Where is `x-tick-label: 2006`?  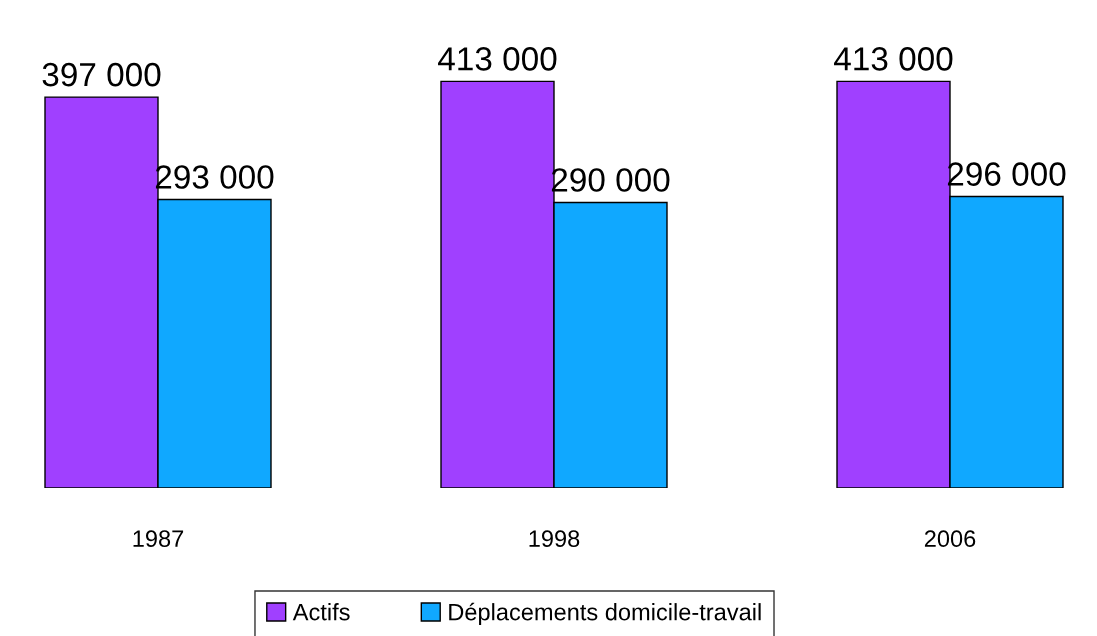 x-tick-label: 2006 is located at coordinates (950, 539).